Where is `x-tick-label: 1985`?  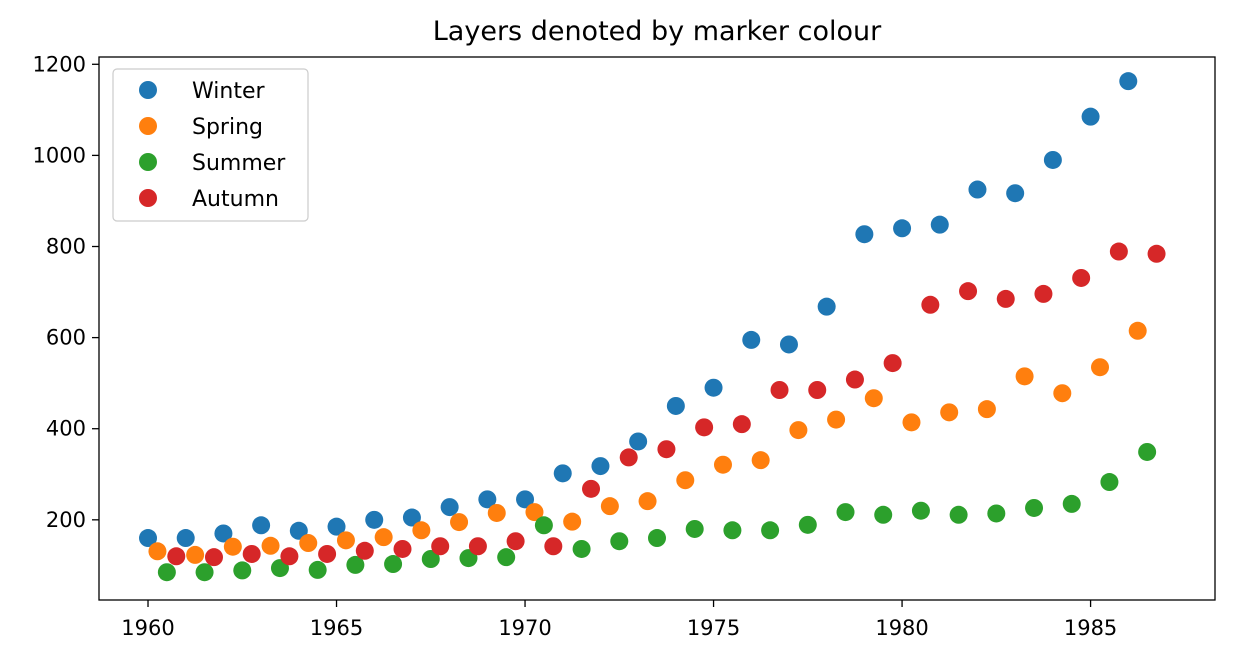 x-tick-label: 1985 is located at coordinates (1090, 628).